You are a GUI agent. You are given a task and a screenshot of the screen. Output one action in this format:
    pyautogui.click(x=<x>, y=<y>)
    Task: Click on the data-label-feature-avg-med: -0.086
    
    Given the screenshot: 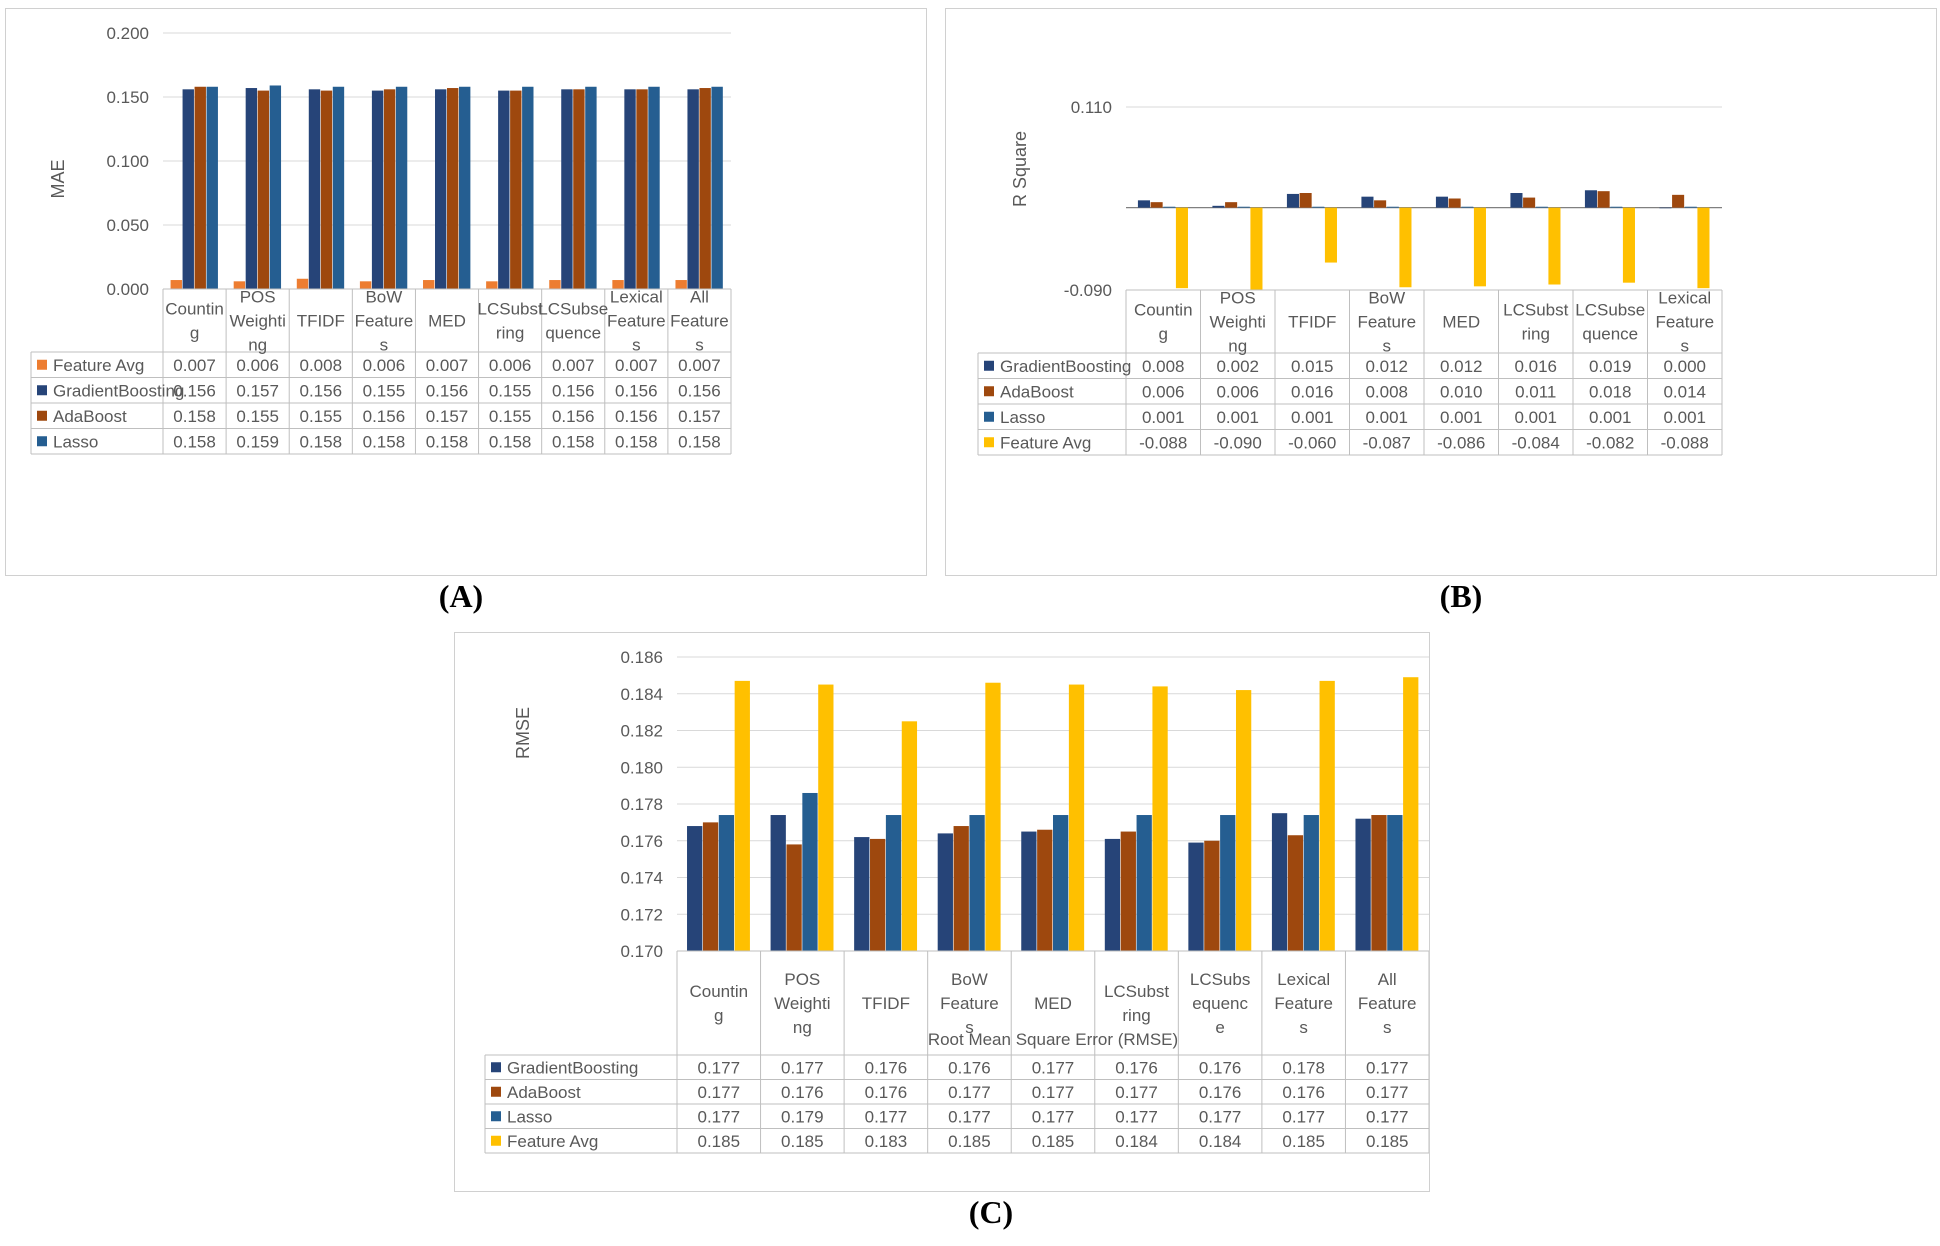 What is the action you would take?
    pyautogui.click(x=1461, y=442)
    